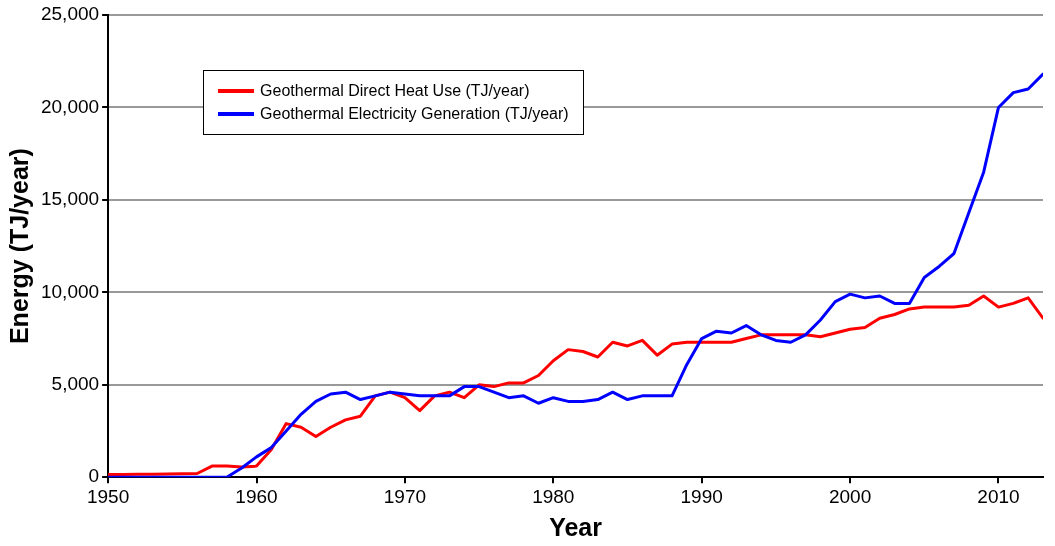 This screenshot has height=546, width=1055. I want to click on y-tick-label: 25,000, so click(70, 14).